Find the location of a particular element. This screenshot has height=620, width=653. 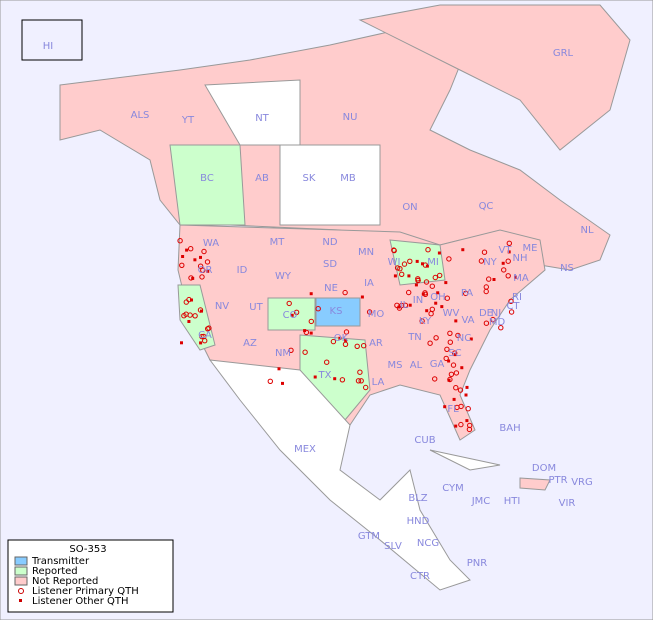

region-label: TX is located at coordinates (325, 375).